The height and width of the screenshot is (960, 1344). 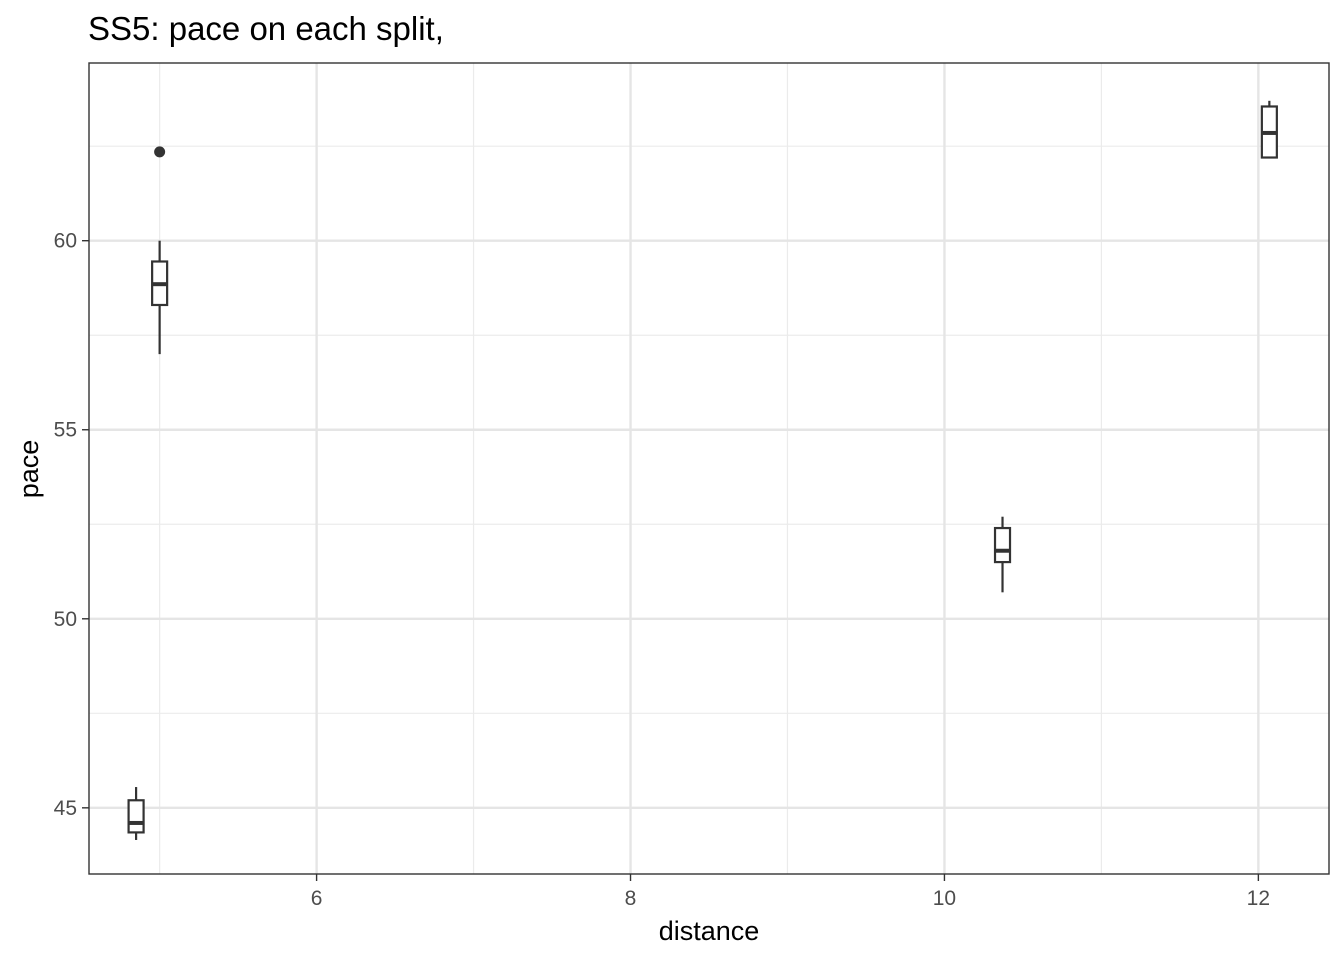 What do you see at coordinates (631, 898) in the screenshot?
I see `x-tick-label: 8` at bounding box center [631, 898].